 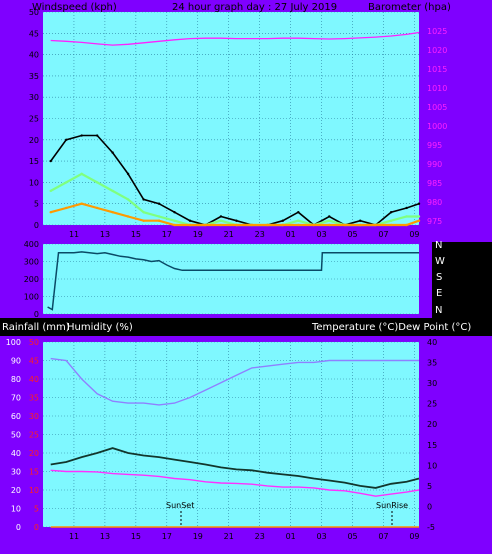 I want to click on temp-y-tick: 10, so click(x=432, y=465).